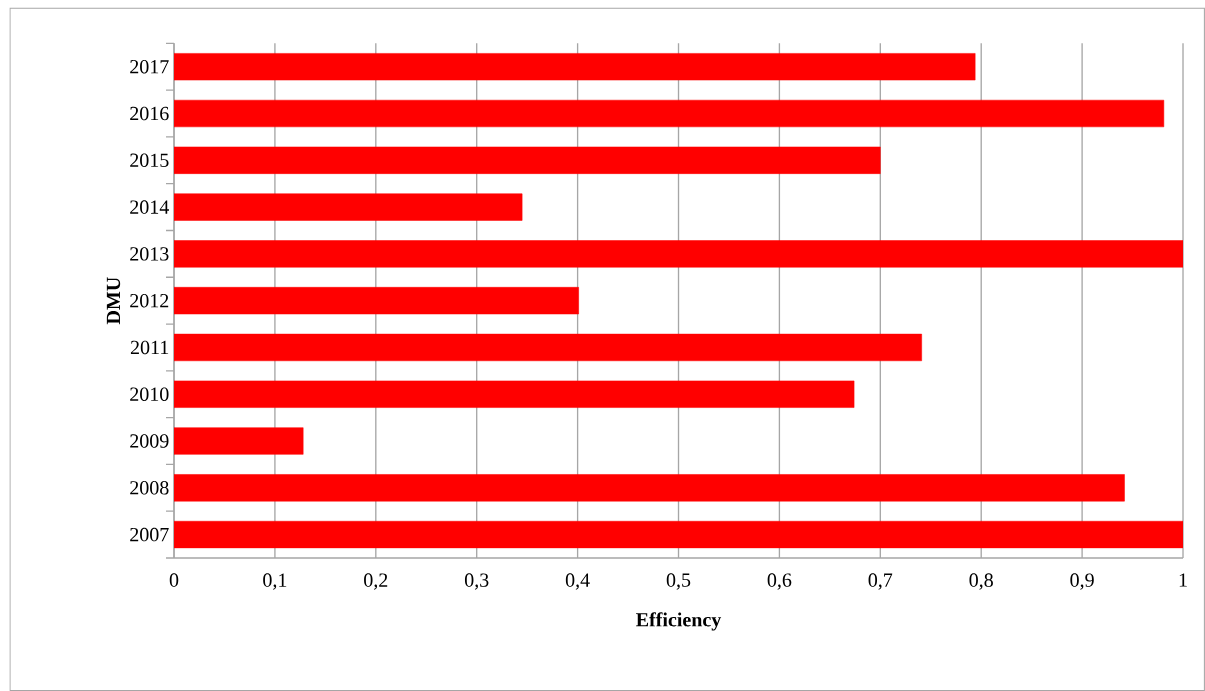  What do you see at coordinates (679, 621) in the screenshot?
I see `x-axis-title: Efficiency` at bounding box center [679, 621].